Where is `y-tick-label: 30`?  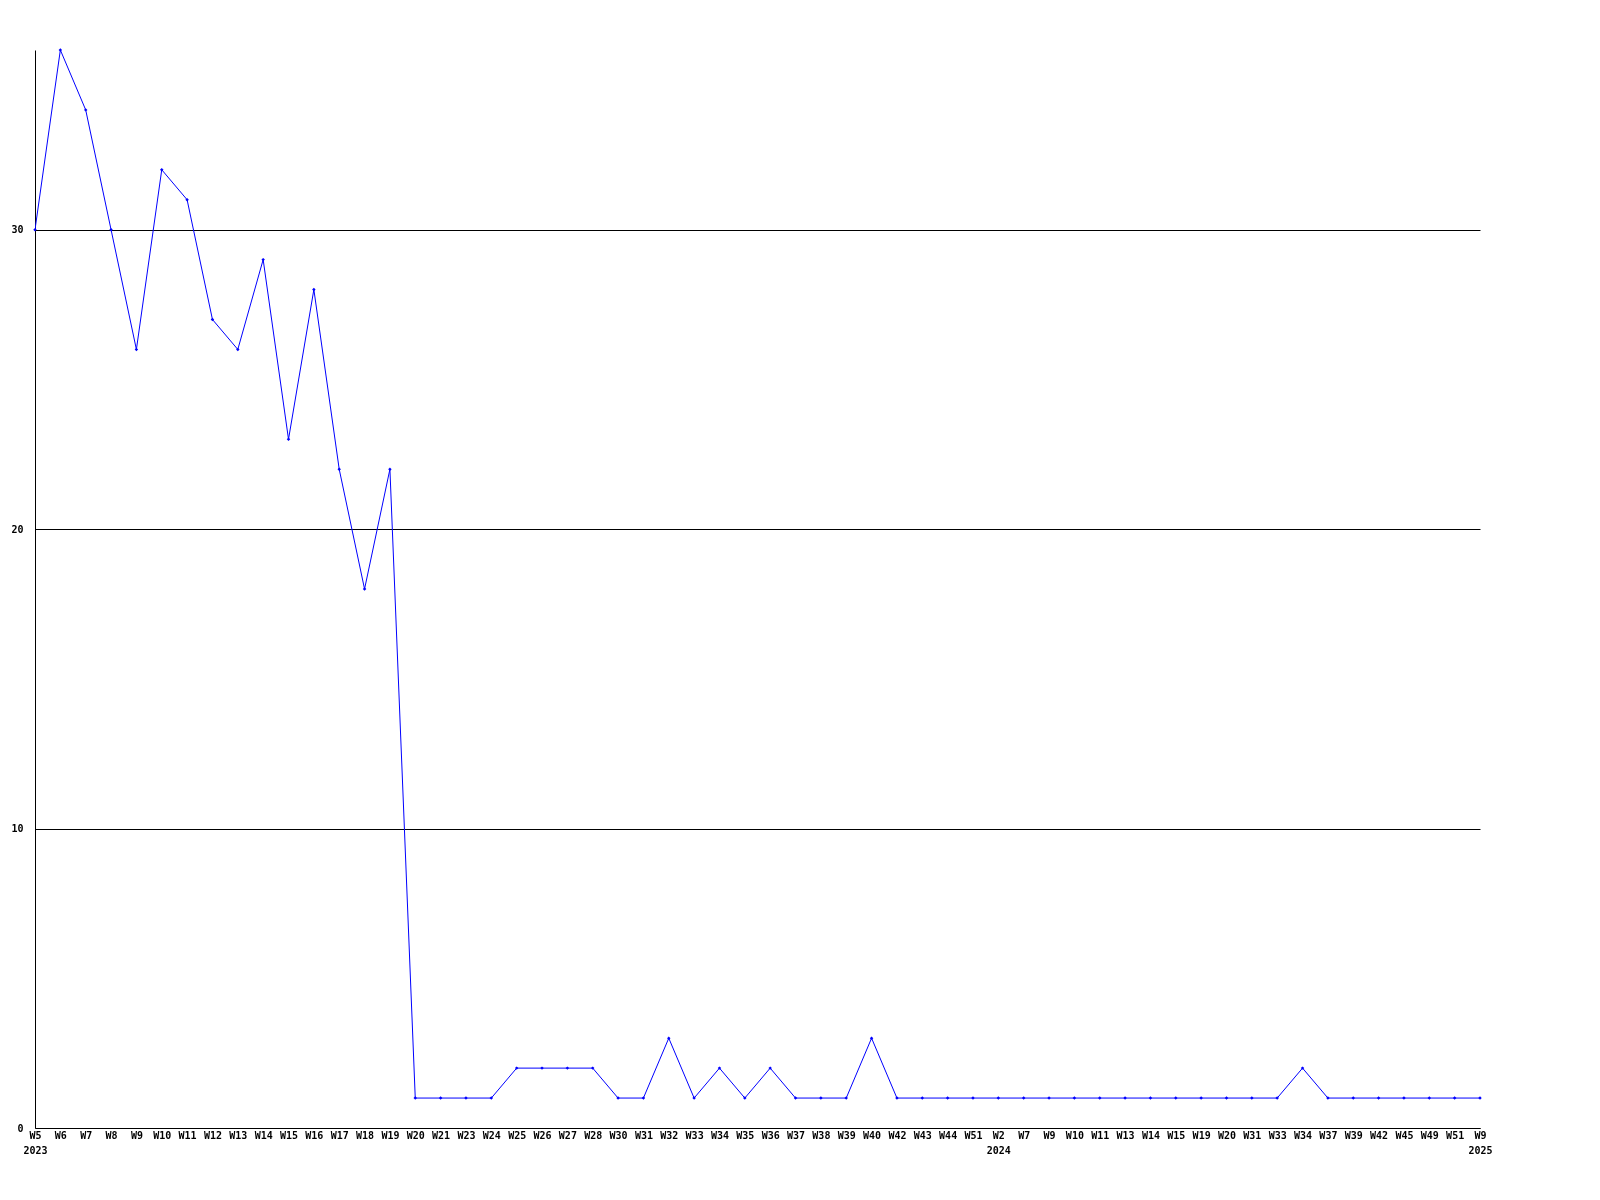 y-tick-label: 30 is located at coordinates (17, 230).